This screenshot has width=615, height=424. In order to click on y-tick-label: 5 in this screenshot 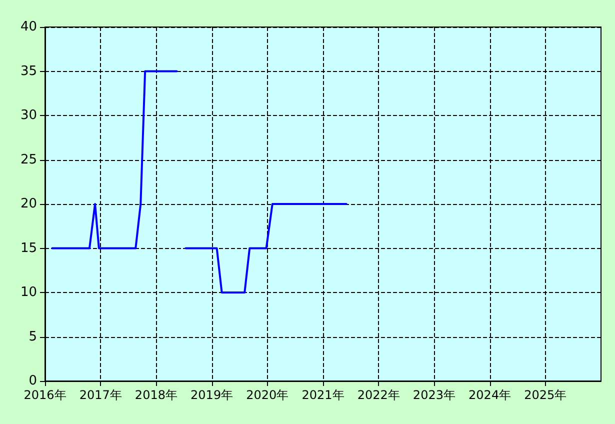, I will do `click(32, 336)`.